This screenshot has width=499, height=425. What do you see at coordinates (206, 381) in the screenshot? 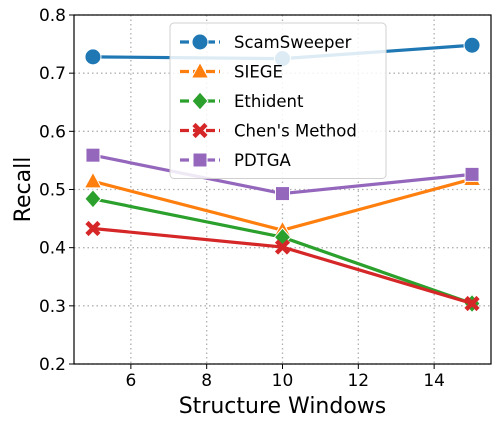
I see `x-tick-label: 8` at bounding box center [206, 381].